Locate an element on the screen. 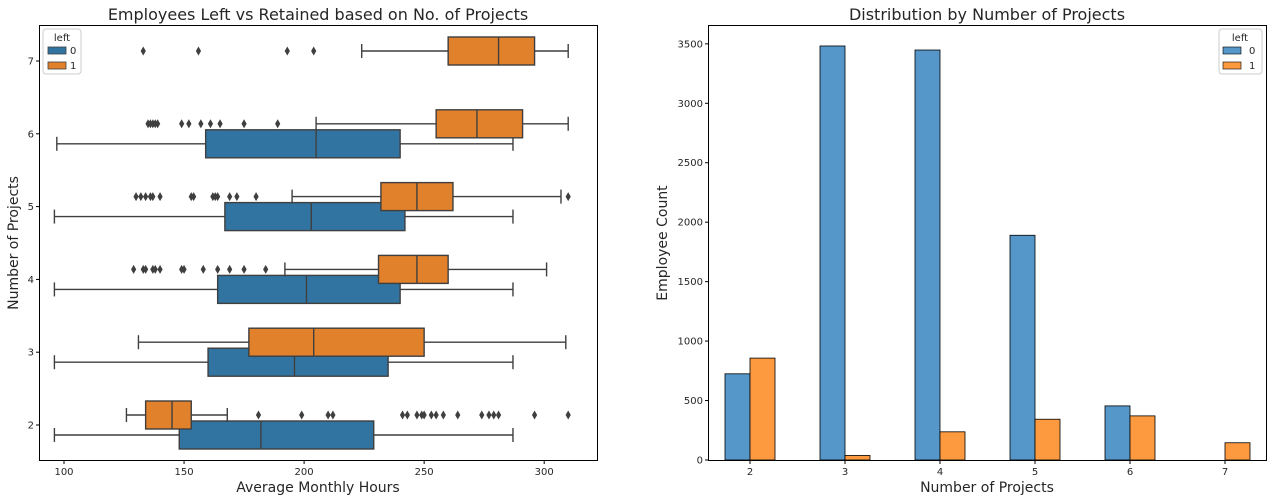 This screenshot has height=502, width=1273. x-tick-label: 4 is located at coordinates (940, 472).